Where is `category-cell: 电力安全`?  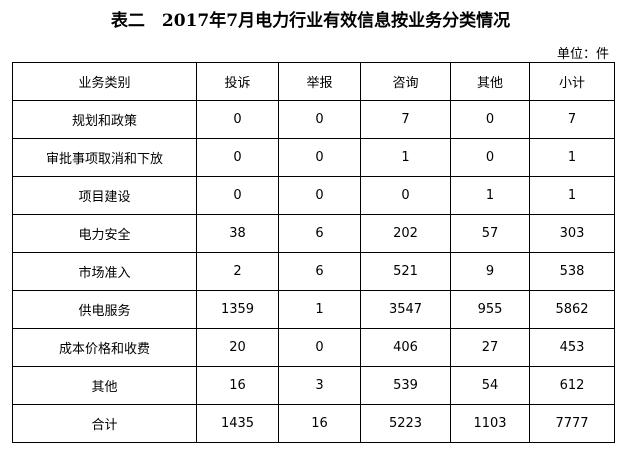 category-cell: 电力安全 is located at coordinates (104, 233).